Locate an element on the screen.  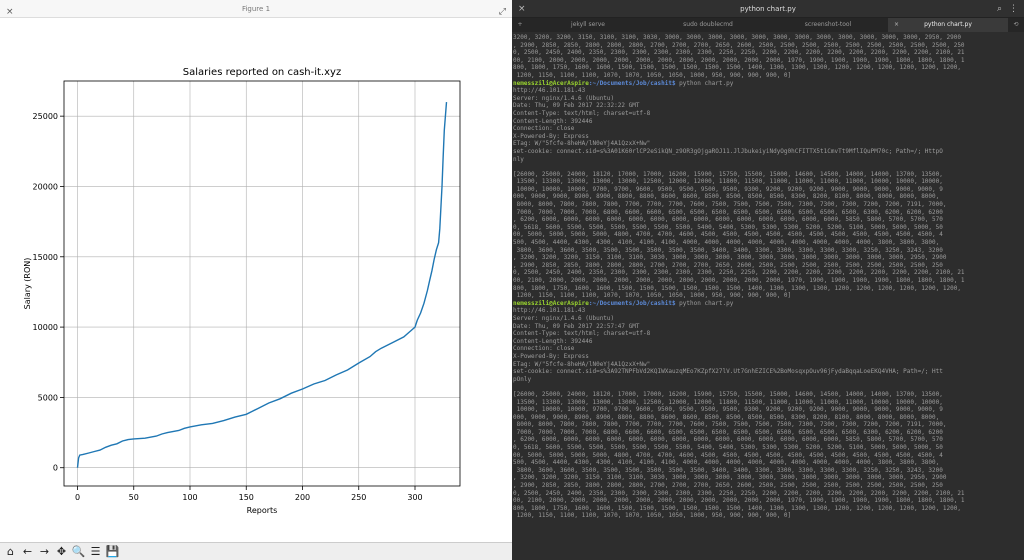
forward-icon: → is located at coordinates (44, 551).